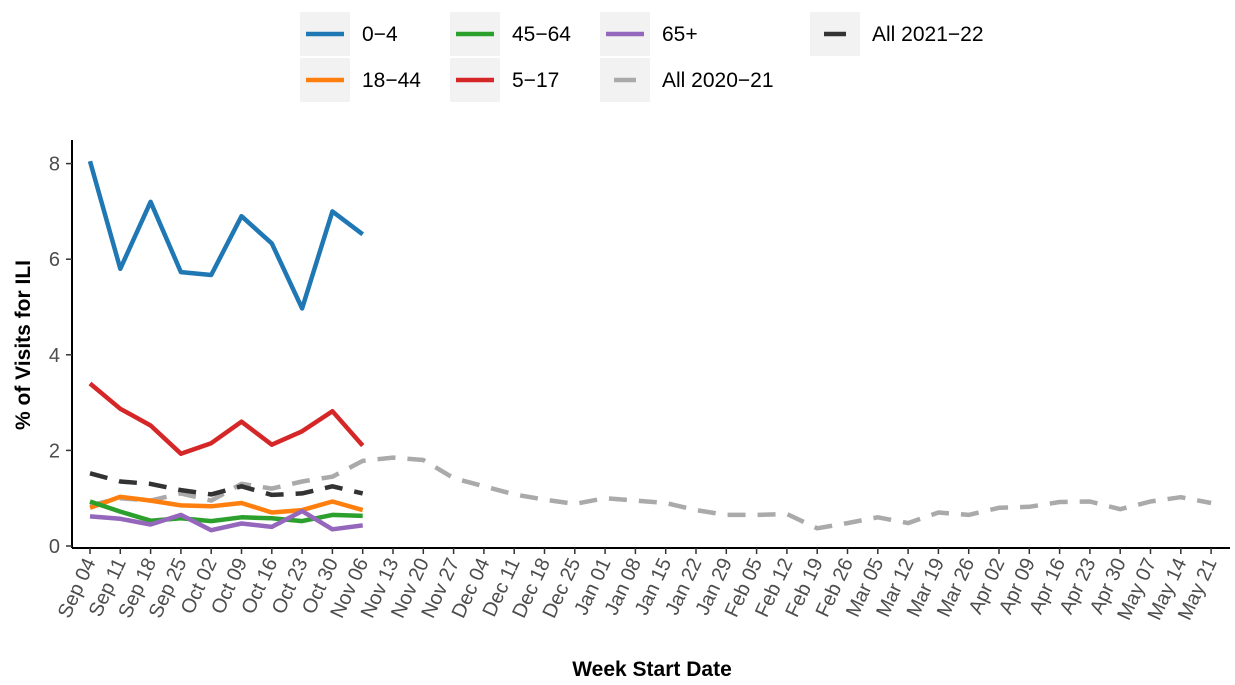 The width and height of the screenshot is (1235, 685). Describe the element at coordinates (54, 547) in the screenshot. I see `y-tick-label: 0` at that location.